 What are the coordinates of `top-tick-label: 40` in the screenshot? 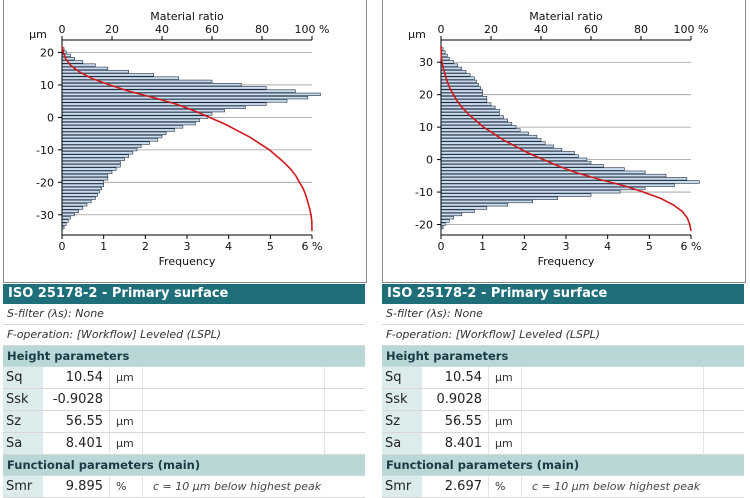 It's located at (162, 29).